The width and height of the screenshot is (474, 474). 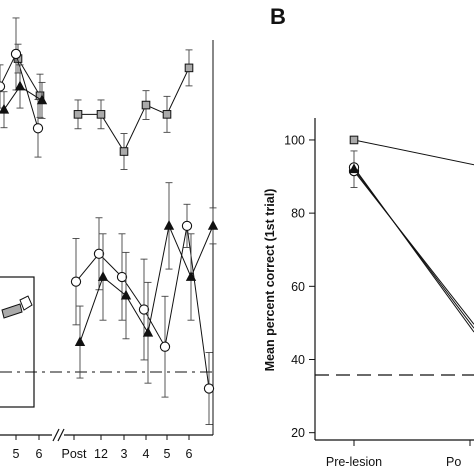 I want to click on panel-b-y-axis-title: Mean percent correct (1st trial), so click(x=270, y=280).